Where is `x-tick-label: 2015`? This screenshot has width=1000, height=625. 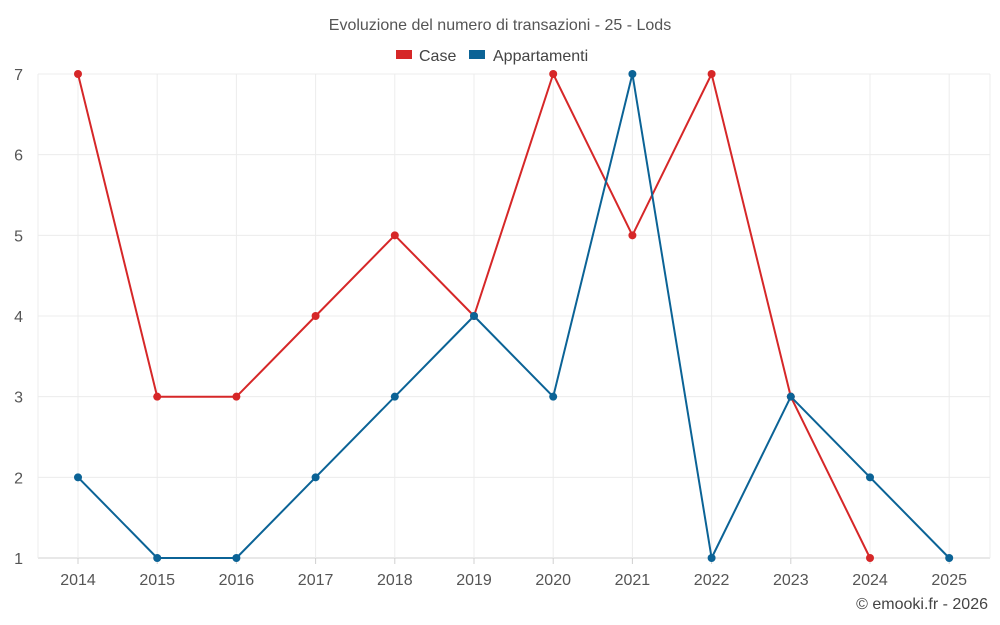 x-tick-label: 2015 is located at coordinates (157, 580).